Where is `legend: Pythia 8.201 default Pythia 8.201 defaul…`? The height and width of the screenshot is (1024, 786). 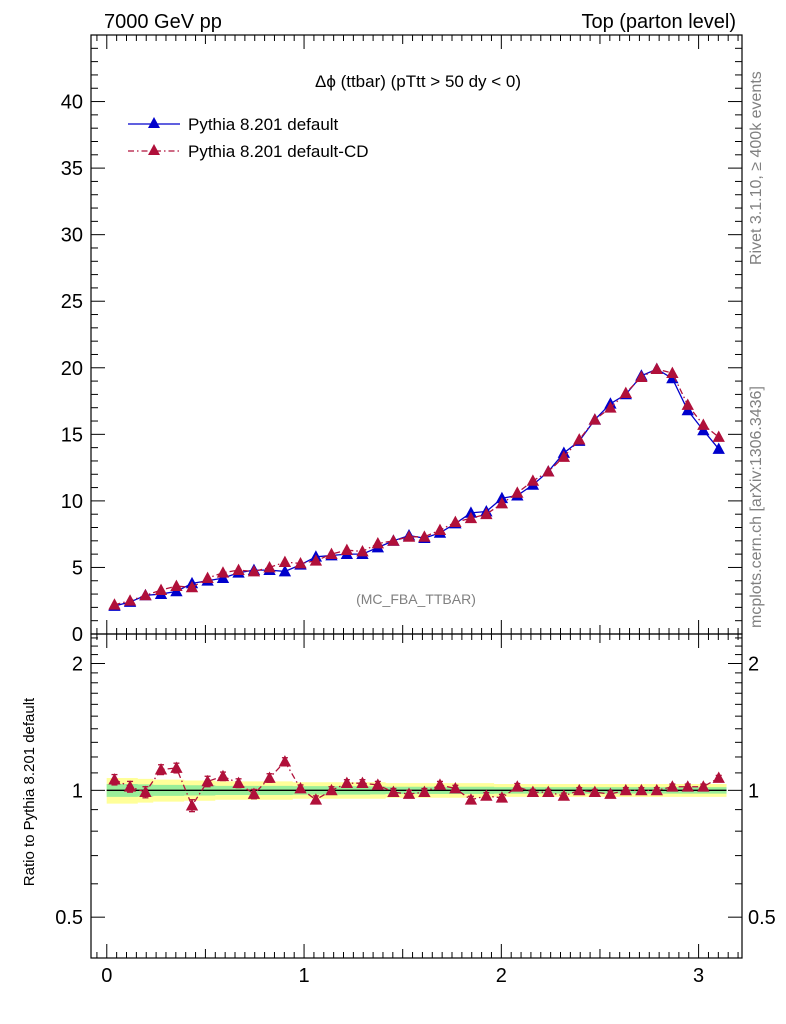
legend: Pythia 8.201 default Pythia 8.201 defaul… is located at coordinates (248, 138).